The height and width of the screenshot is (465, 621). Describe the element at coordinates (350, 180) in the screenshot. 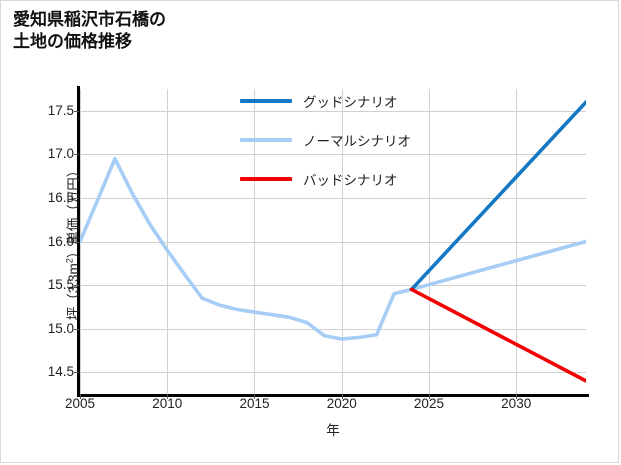

I see `legend-item-label: バッドシナリオ` at that location.